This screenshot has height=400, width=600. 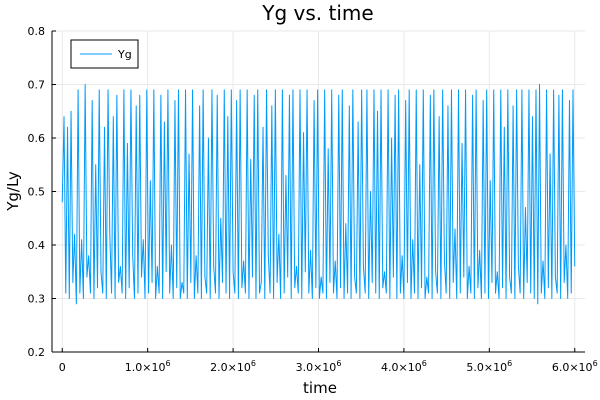 I want to click on y-axis-label: Yg/Ly, so click(x=13, y=191).